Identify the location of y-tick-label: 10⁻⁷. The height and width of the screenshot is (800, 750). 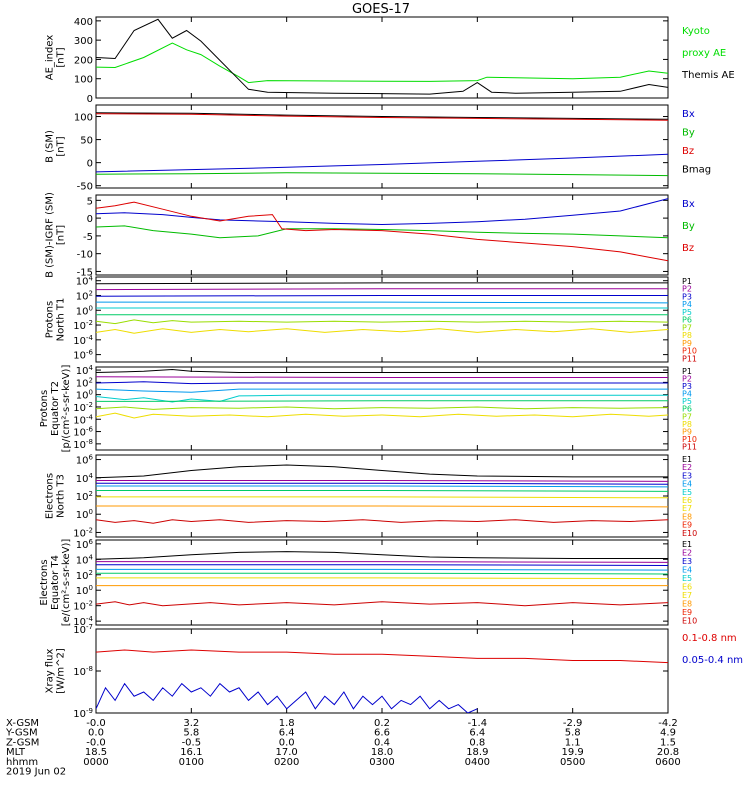
(83, 629).